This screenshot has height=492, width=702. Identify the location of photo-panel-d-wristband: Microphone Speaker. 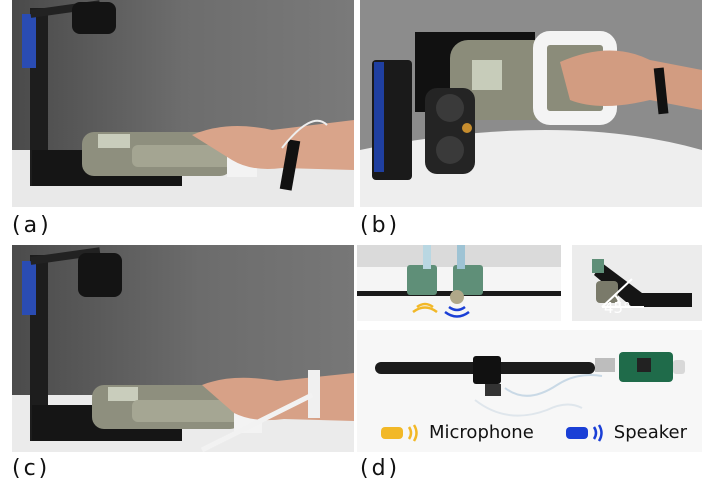
(529, 391).